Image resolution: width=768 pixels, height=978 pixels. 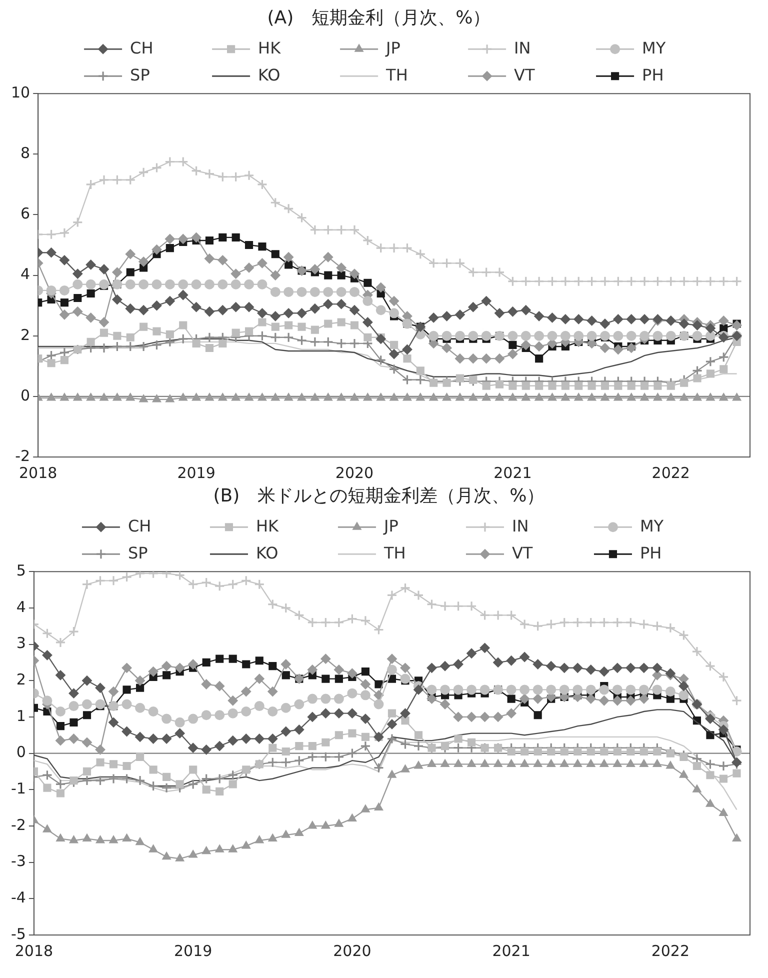 What do you see at coordinates (18, 897) in the screenshot?
I see `y-tick-label: -4` at bounding box center [18, 897].